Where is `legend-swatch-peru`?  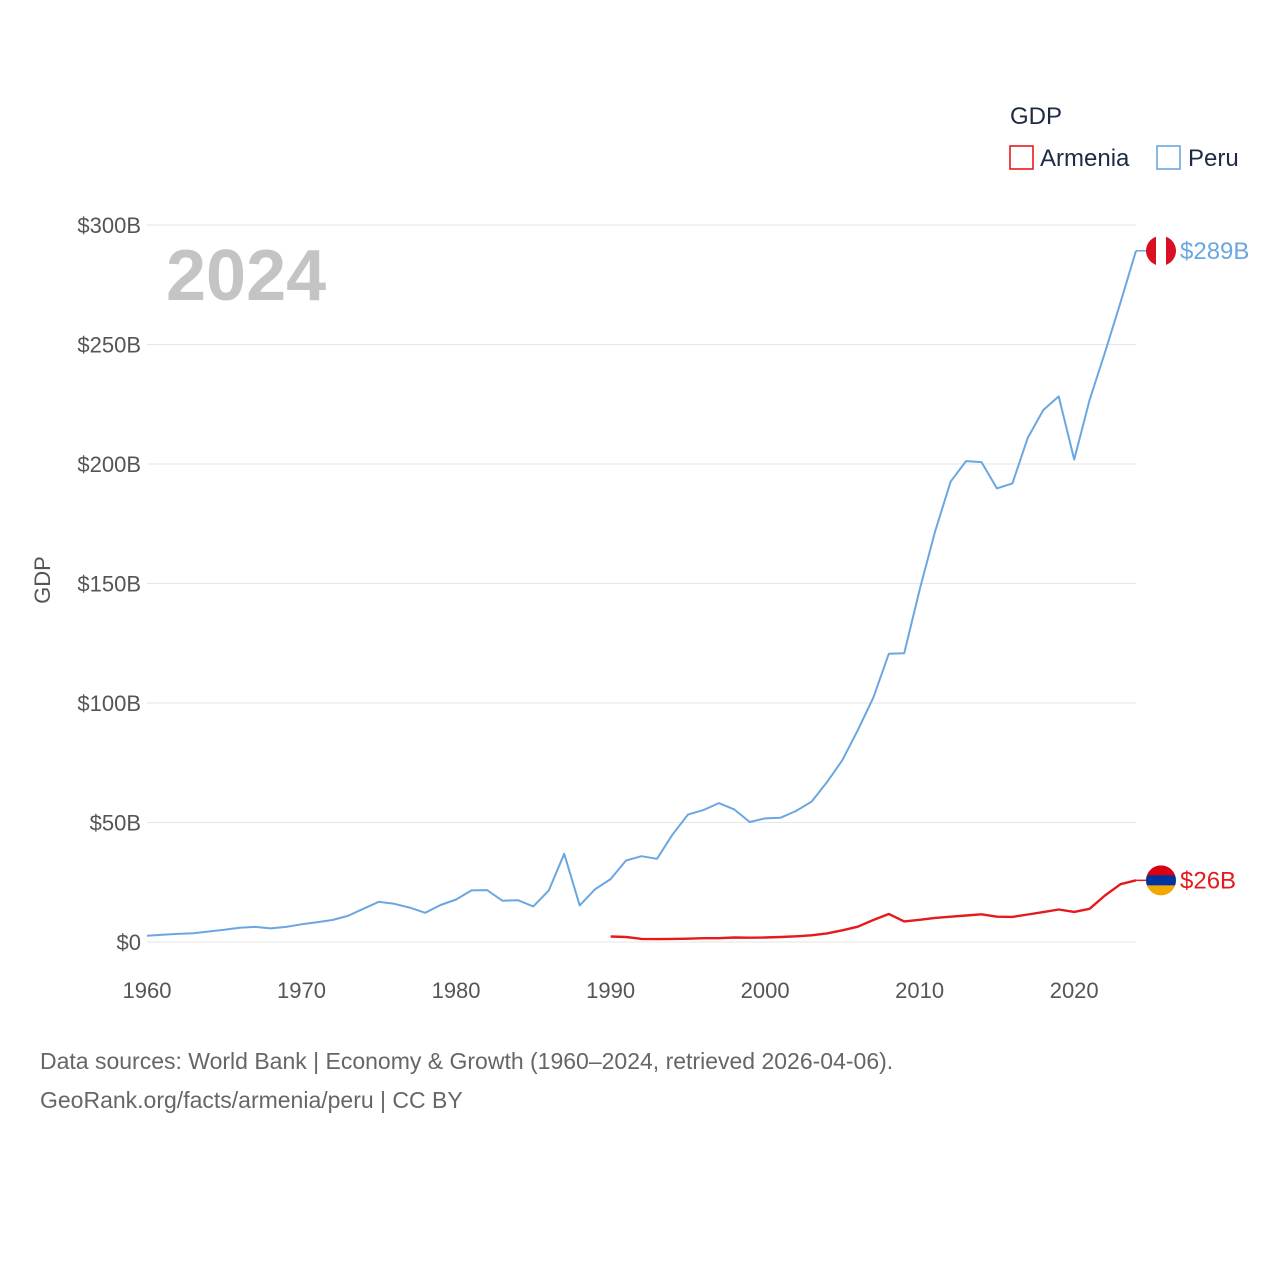
legend-swatch-peru is located at coordinates (1168, 157).